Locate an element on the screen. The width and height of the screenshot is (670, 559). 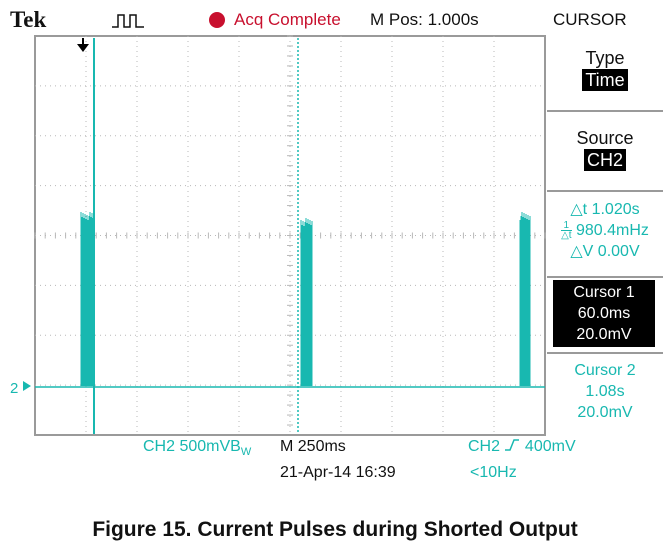
cursor-1-label: Cursor 1 is located at coordinates (604, 292).